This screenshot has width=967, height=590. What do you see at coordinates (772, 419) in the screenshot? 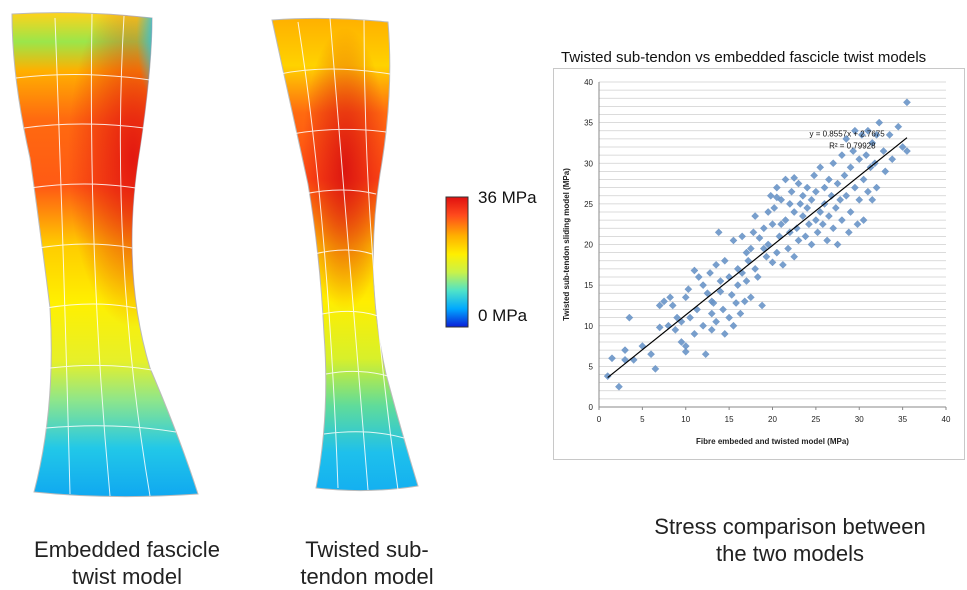
I see `x-tick-label: 20` at bounding box center [772, 419].